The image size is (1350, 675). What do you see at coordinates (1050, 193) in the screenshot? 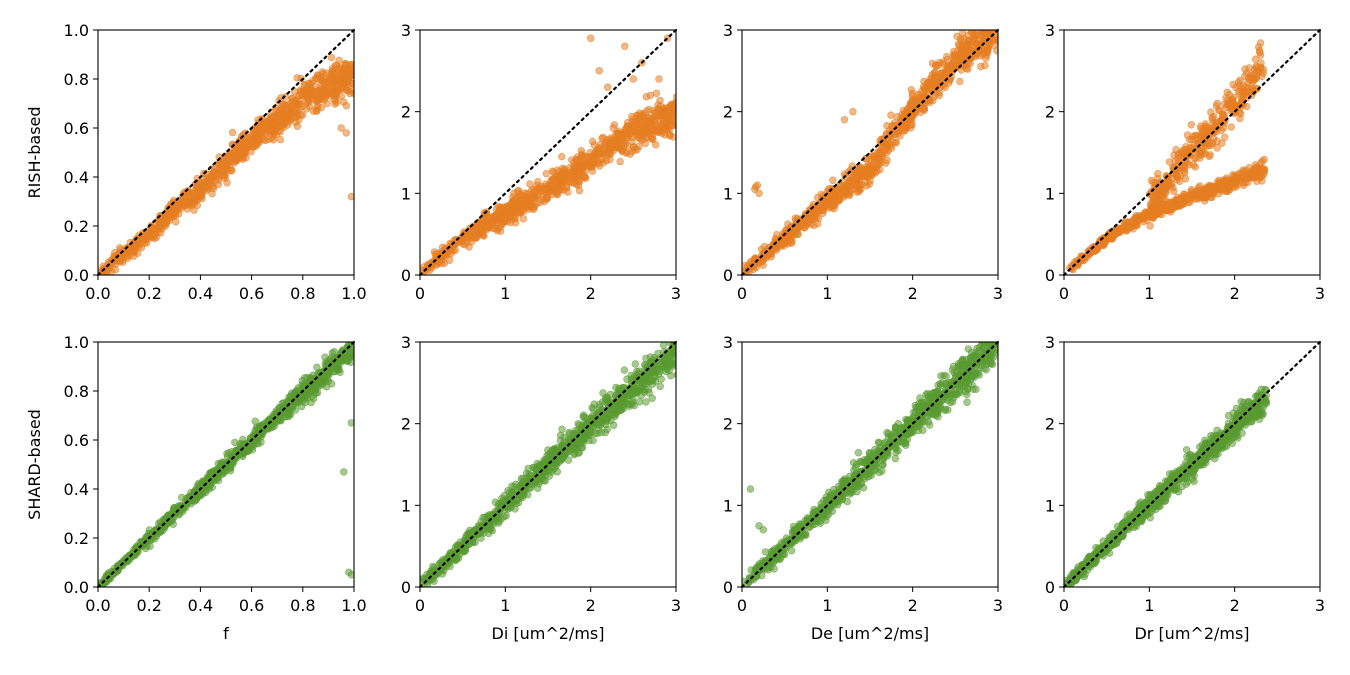
I see `y-tick-label: 1` at bounding box center [1050, 193].